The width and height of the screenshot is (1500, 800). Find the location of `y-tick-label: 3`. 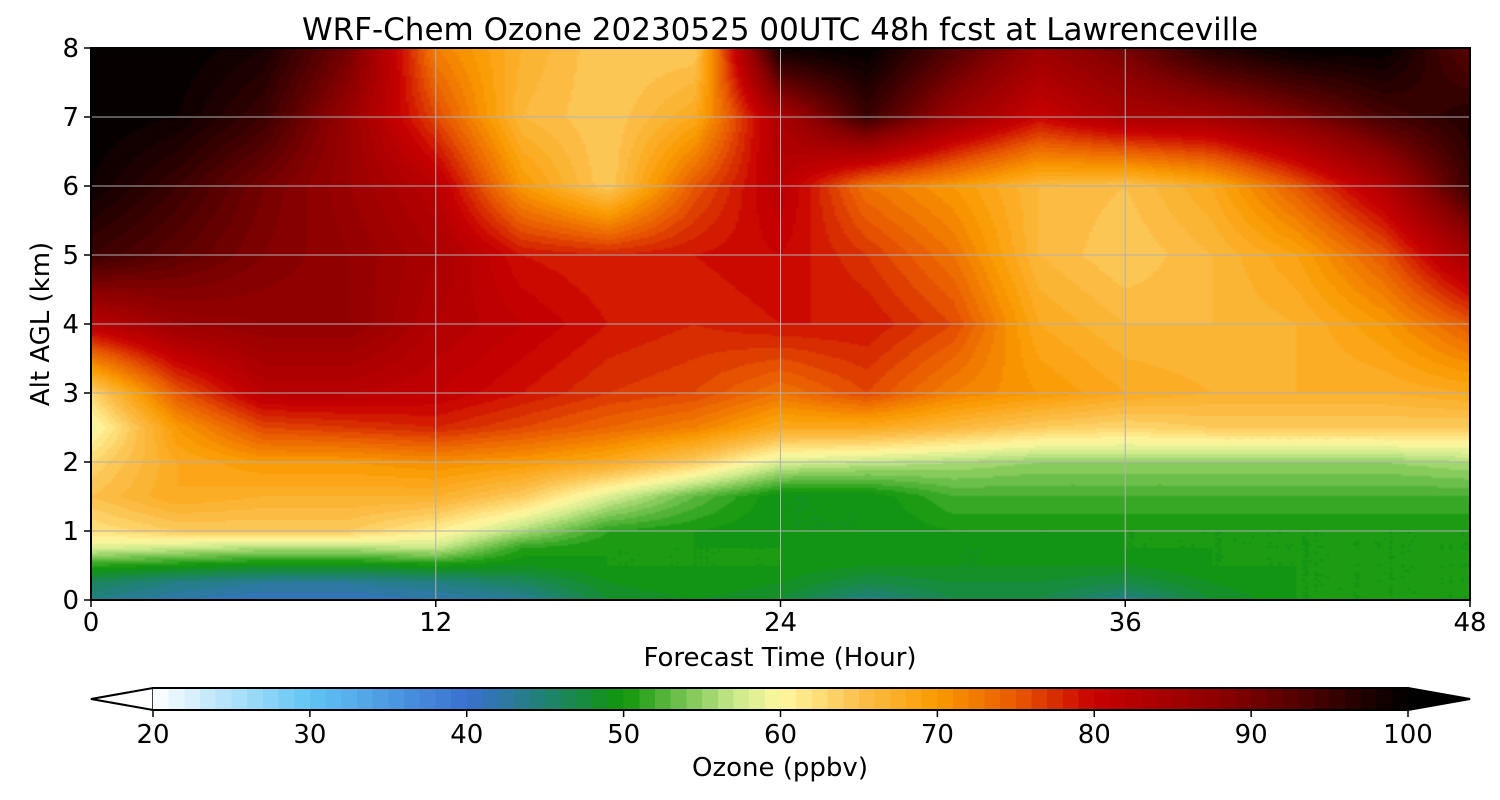

y-tick-label: 3 is located at coordinates (70, 394).